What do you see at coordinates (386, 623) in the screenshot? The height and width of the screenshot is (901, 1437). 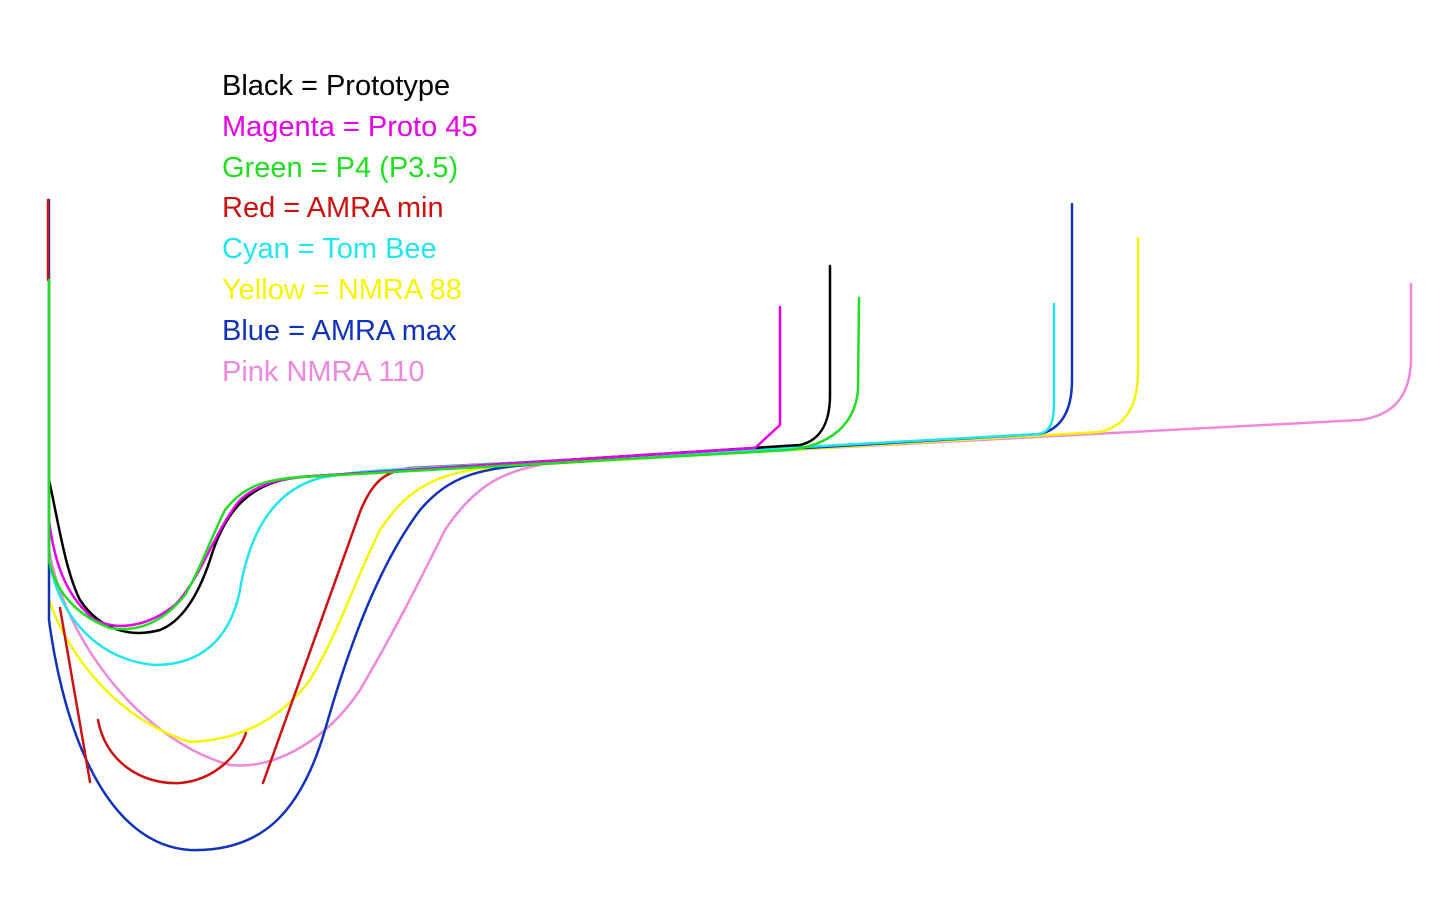 I see `profile-red-flange-right` at bounding box center [386, 623].